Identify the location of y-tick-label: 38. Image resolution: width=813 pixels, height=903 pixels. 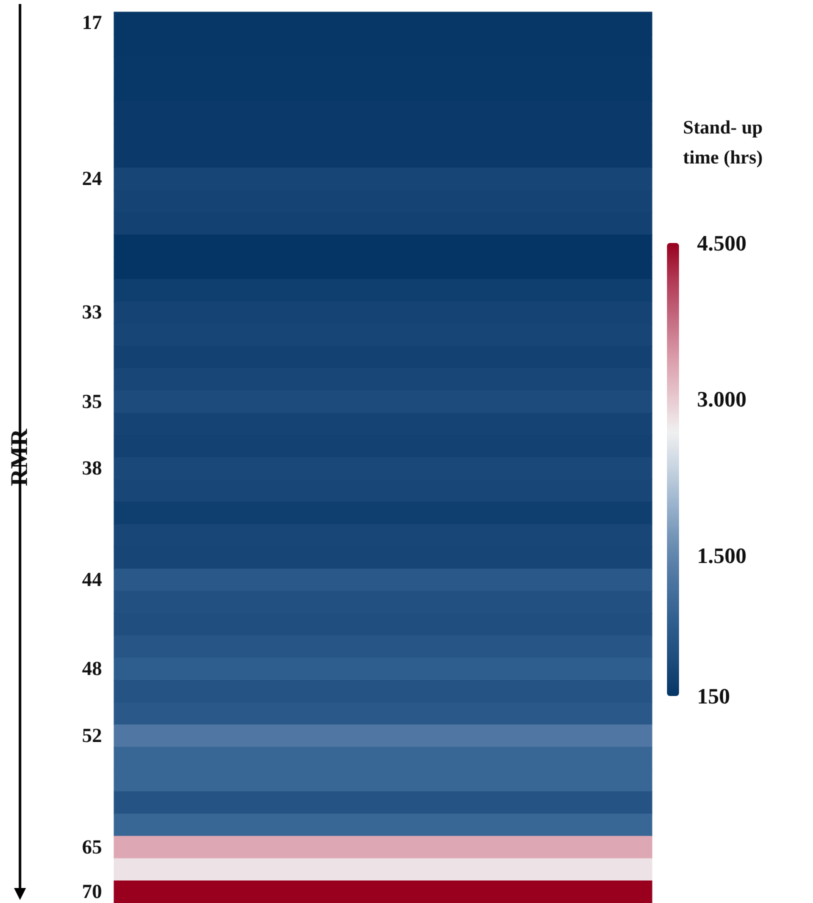
(92, 469).